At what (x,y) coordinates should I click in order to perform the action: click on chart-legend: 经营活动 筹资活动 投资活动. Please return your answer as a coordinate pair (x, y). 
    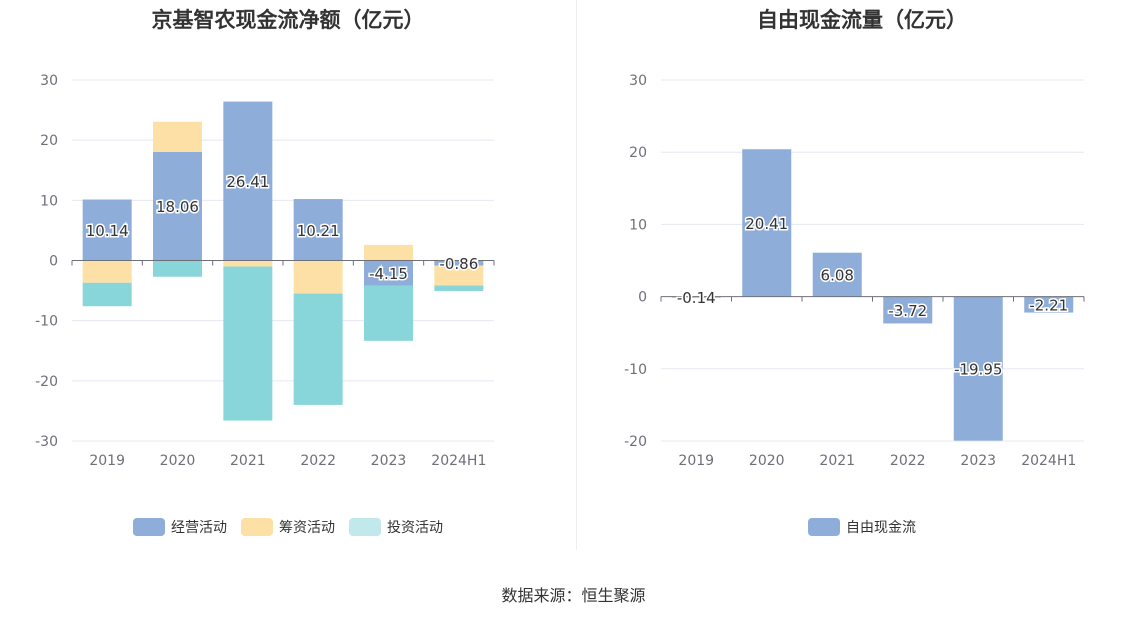
    Looking at the image, I should click on (288, 527).